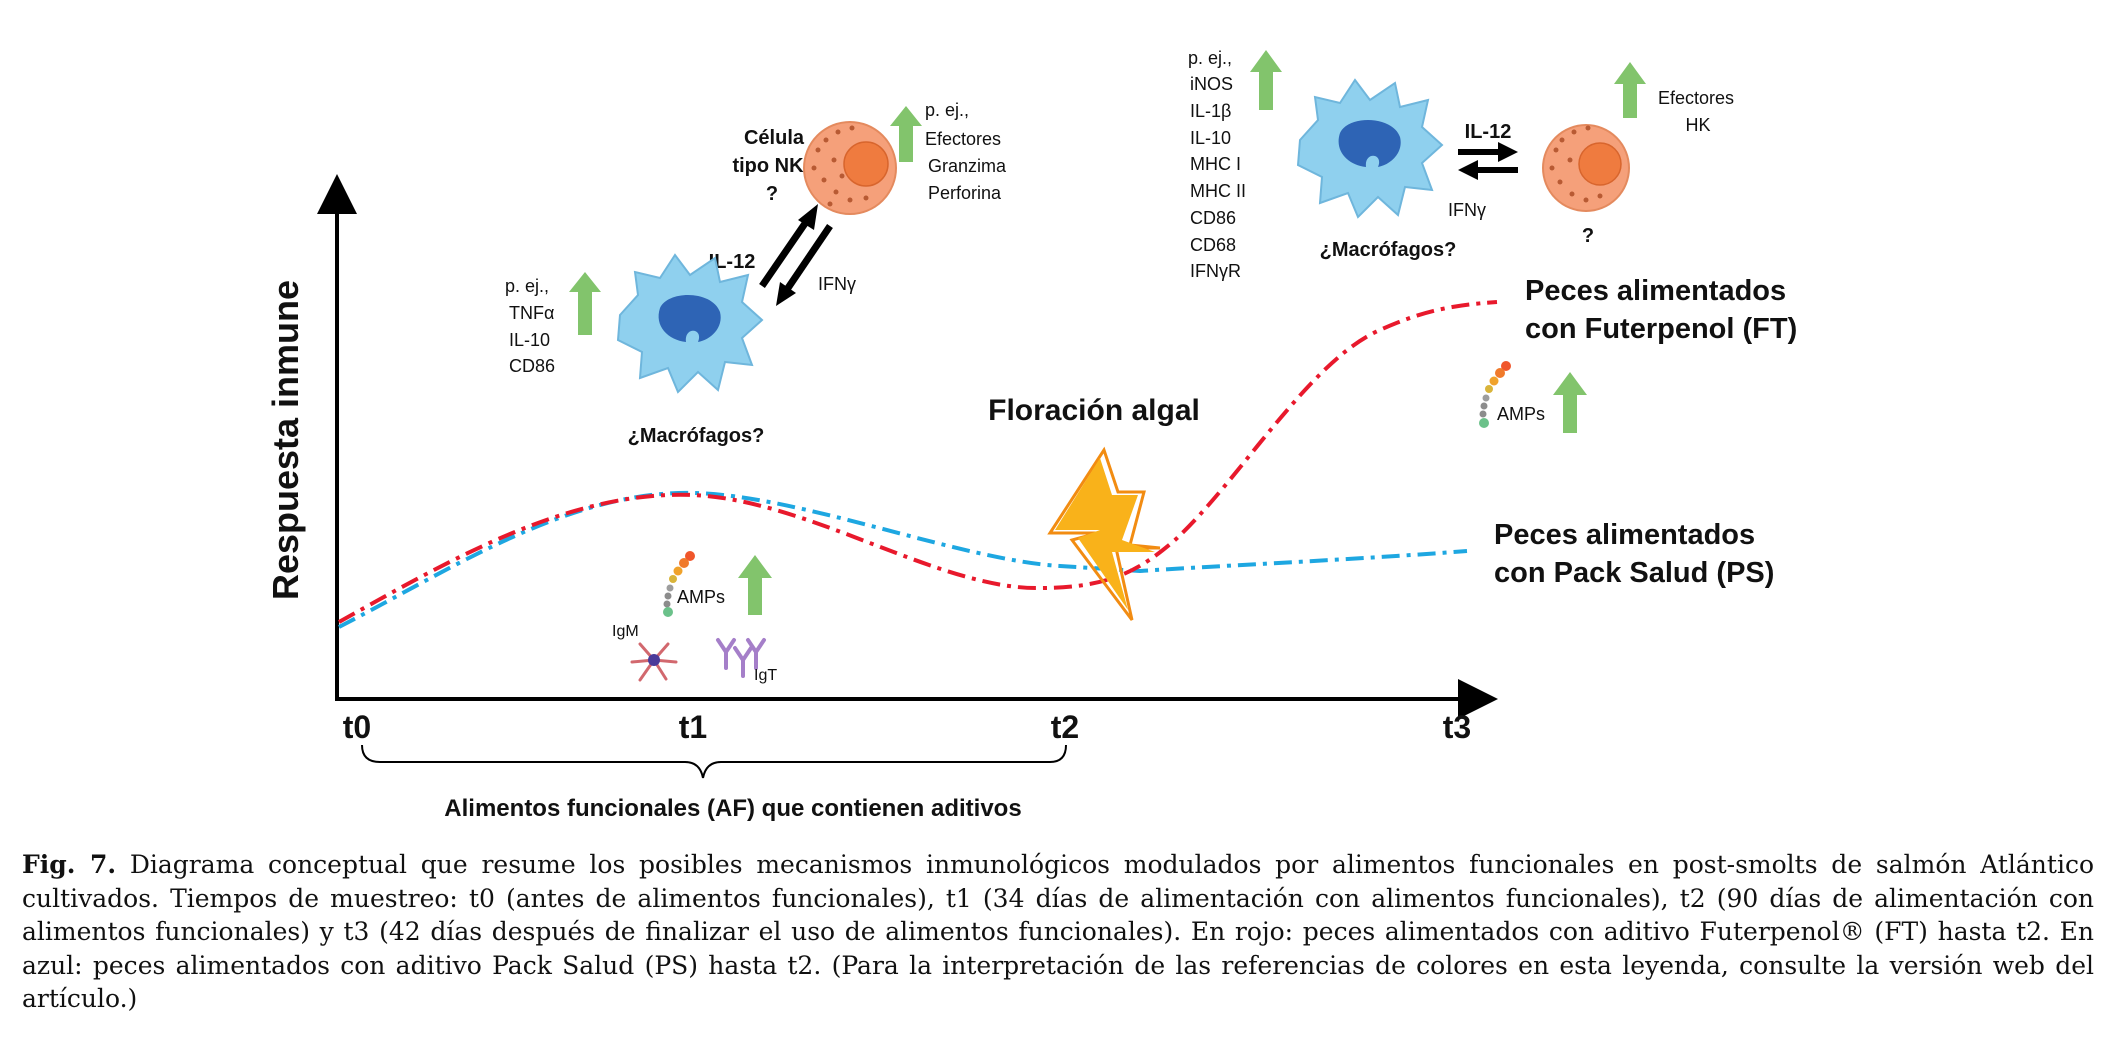 The height and width of the screenshot is (1058, 2116). I want to click on time-label-t1: t1, so click(693, 727).